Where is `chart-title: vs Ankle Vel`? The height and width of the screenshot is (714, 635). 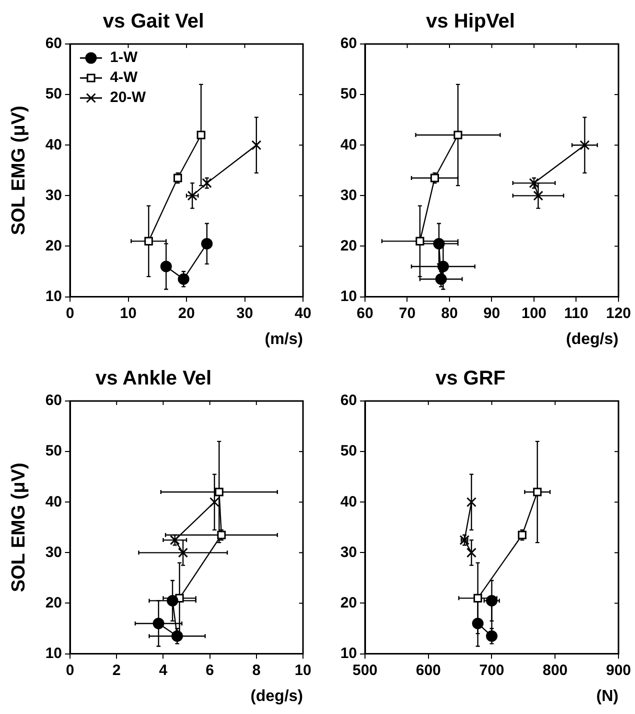 chart-title: vs Ankle Vel is located at coordinates (154, 379).